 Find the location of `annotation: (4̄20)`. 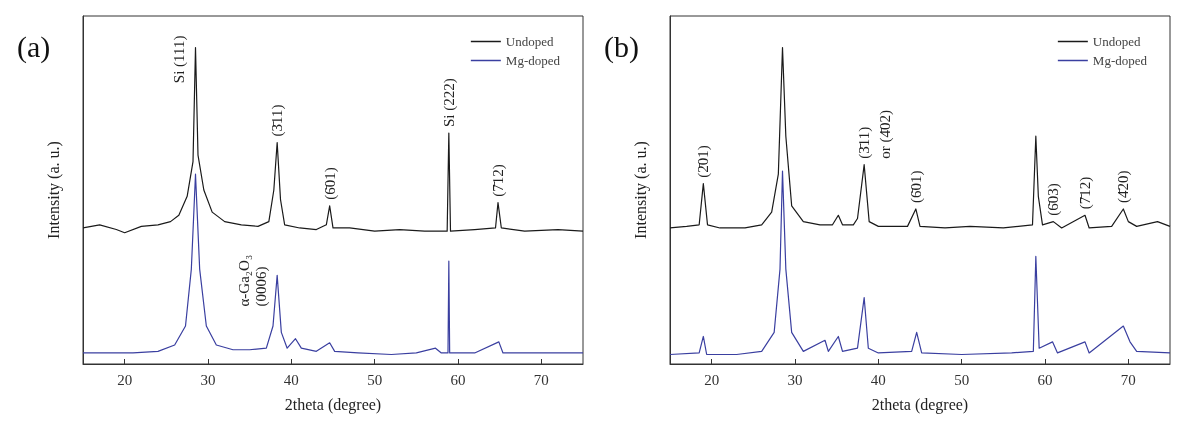

annotation: (4̄20) is located at coordinates (1124, 186).